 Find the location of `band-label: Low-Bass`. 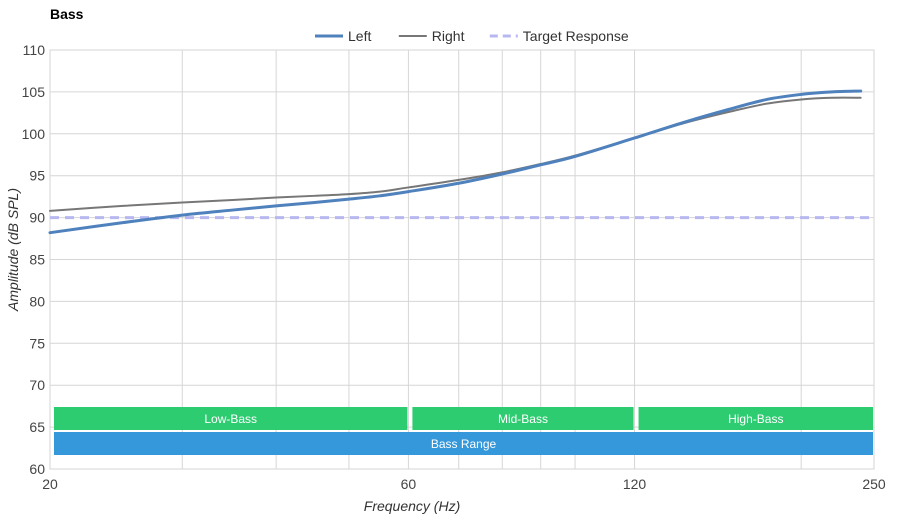

band-label: Low-Bass is located at coordinates (230, 419).